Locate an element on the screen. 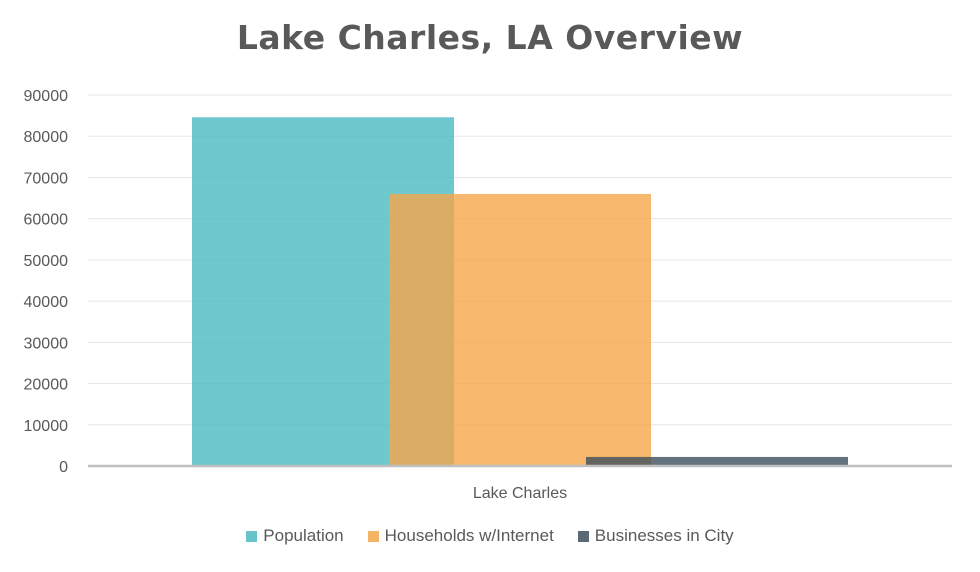 The height and width of the screenshot is (572, 980). legend-item: Businesses in City is located at coordinates (655, 536).